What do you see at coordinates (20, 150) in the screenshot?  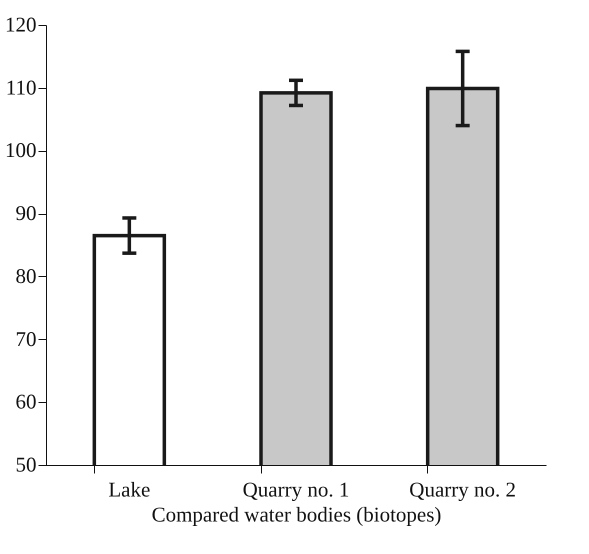 I see `y-tick-label: 100` at bounding box center [20, 150].